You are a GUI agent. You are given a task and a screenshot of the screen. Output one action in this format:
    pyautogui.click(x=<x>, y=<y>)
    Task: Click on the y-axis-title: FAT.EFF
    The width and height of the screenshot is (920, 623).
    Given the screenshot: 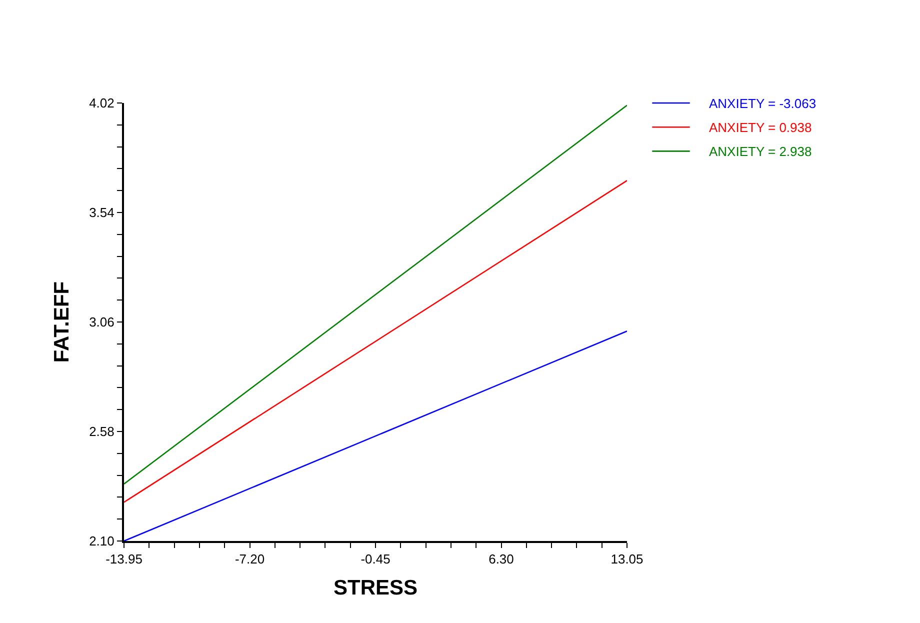 What is the action you would take?
    pyautogui.click(x=62, y=322)
    